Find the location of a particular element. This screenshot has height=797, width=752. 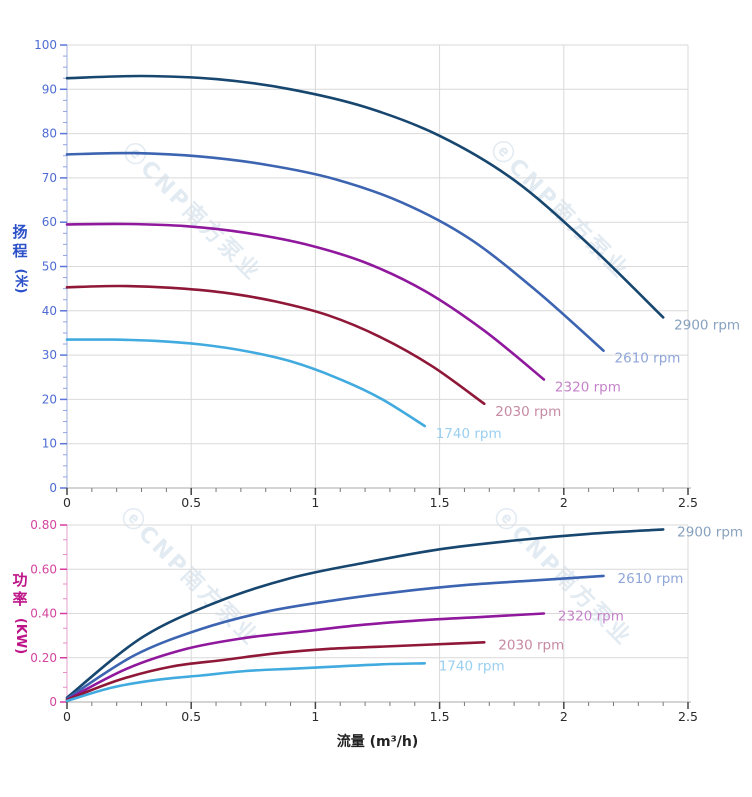

head-axis-unit-text: (米) is located at coordinates (21, 281).